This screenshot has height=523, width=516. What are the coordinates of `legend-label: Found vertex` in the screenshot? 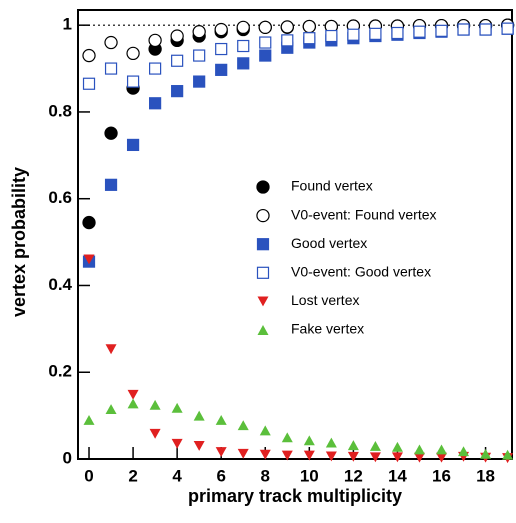 It's located at (332, 186).